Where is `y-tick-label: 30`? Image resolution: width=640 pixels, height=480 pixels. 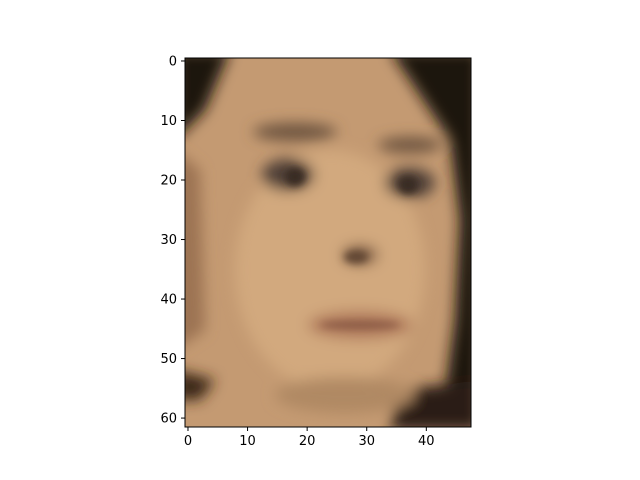
y-tick-label: 30 is located at coordinates (168, 240).